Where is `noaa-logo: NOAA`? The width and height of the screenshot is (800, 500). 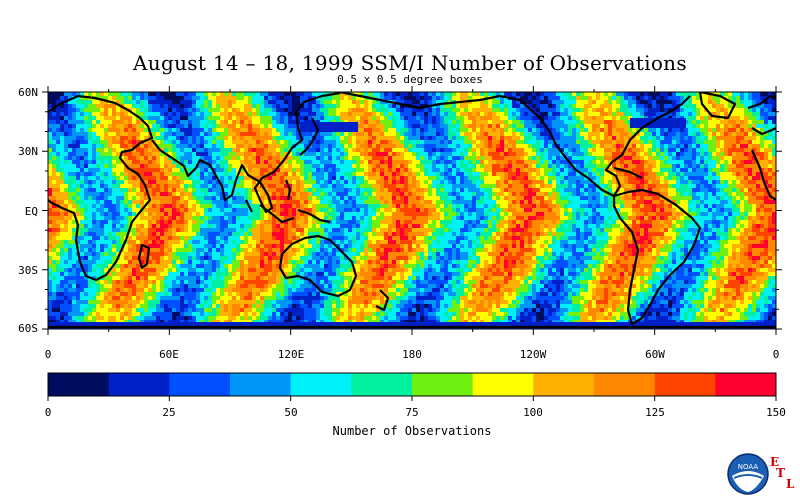 noaa-logo: NOAA is located at coordinates (748, 474).